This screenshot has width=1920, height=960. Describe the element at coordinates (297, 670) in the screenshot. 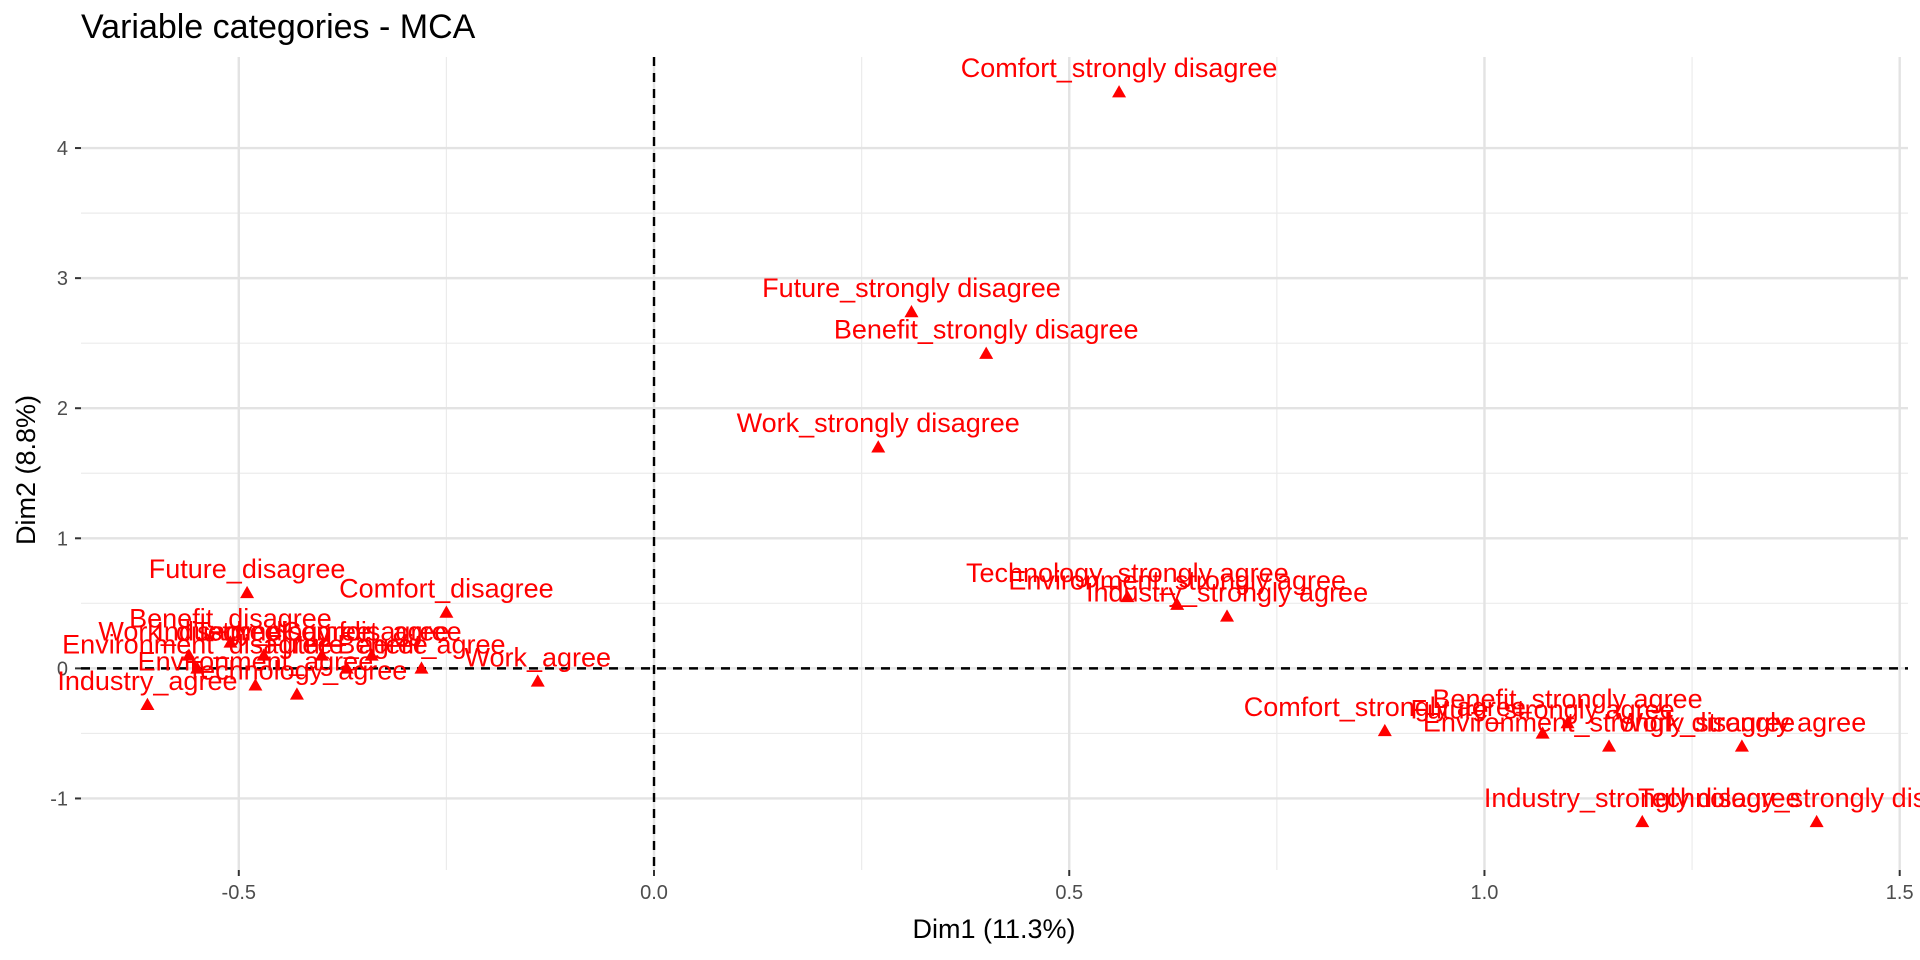

I see `data-point-label: Technology_agree` at that location.